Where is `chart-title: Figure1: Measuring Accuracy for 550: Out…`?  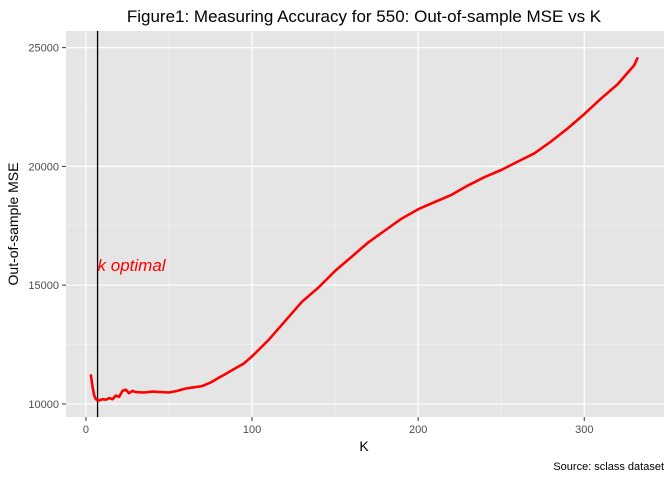
chart-title: Figure1: Measuring Accuracy for 550: Out… is located at coordinates (364, 16).